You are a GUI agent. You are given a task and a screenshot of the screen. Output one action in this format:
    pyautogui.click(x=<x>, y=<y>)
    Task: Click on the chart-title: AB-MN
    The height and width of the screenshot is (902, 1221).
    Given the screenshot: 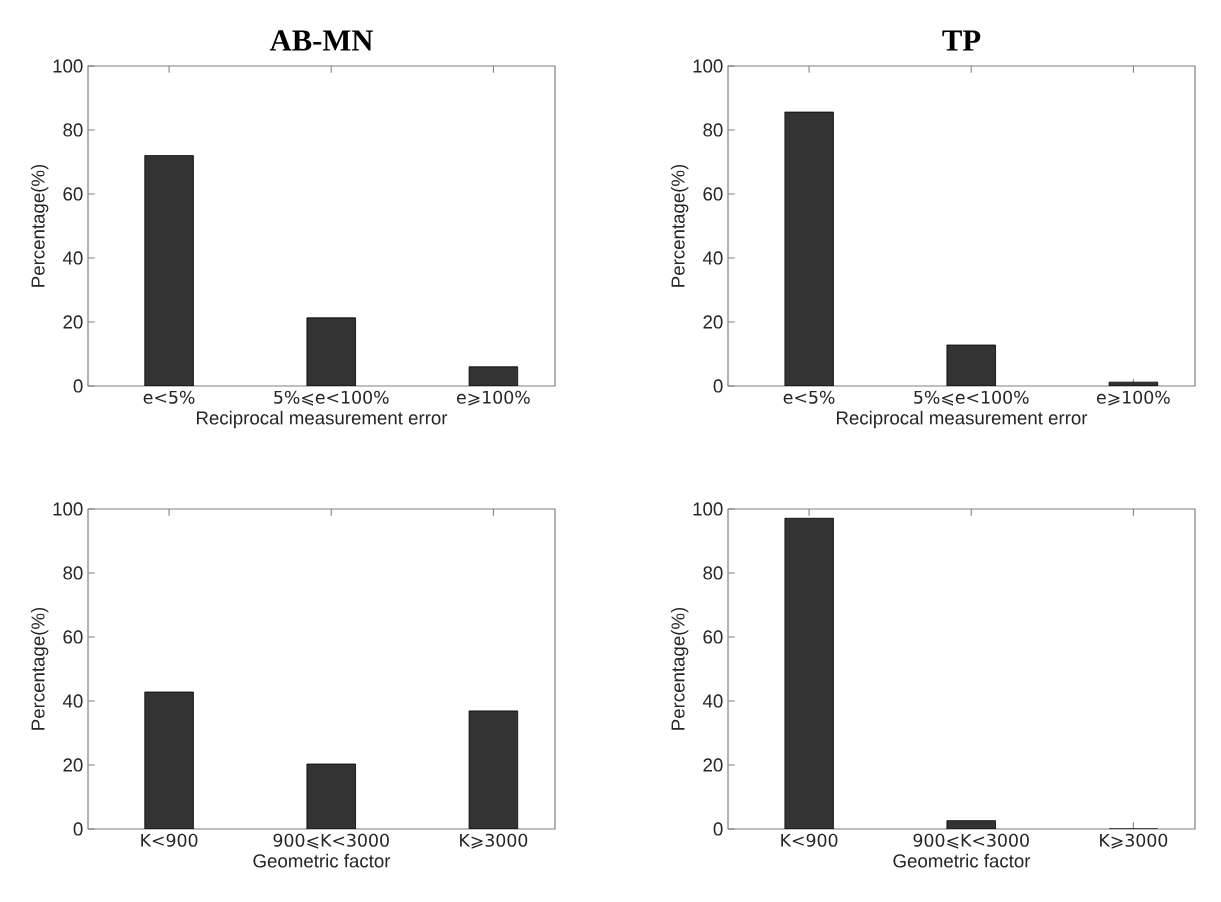 What is the action you would take?
    pyautogui.click(x=321, y=40)
    